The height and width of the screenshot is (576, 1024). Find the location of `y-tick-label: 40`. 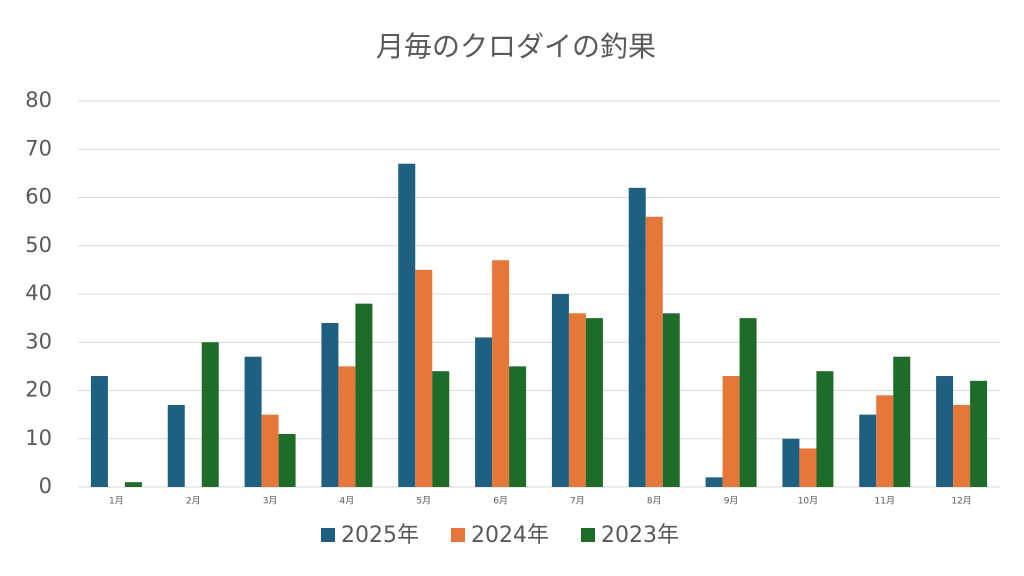

y-tick-label: 40 is located at coordinates (38, 293).